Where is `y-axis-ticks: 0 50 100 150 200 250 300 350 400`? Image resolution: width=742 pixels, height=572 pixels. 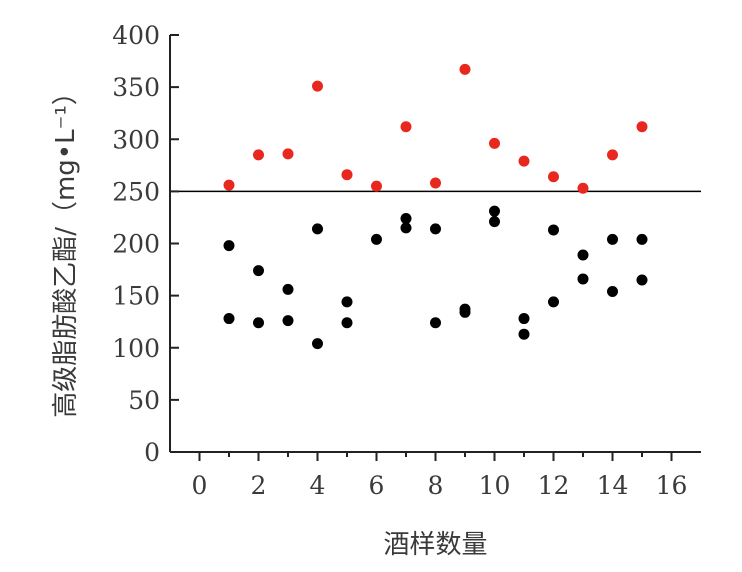
y-axis-ticks: 0 50 100 150 200 250 300 350 400 is located at coordinates (145, 244).